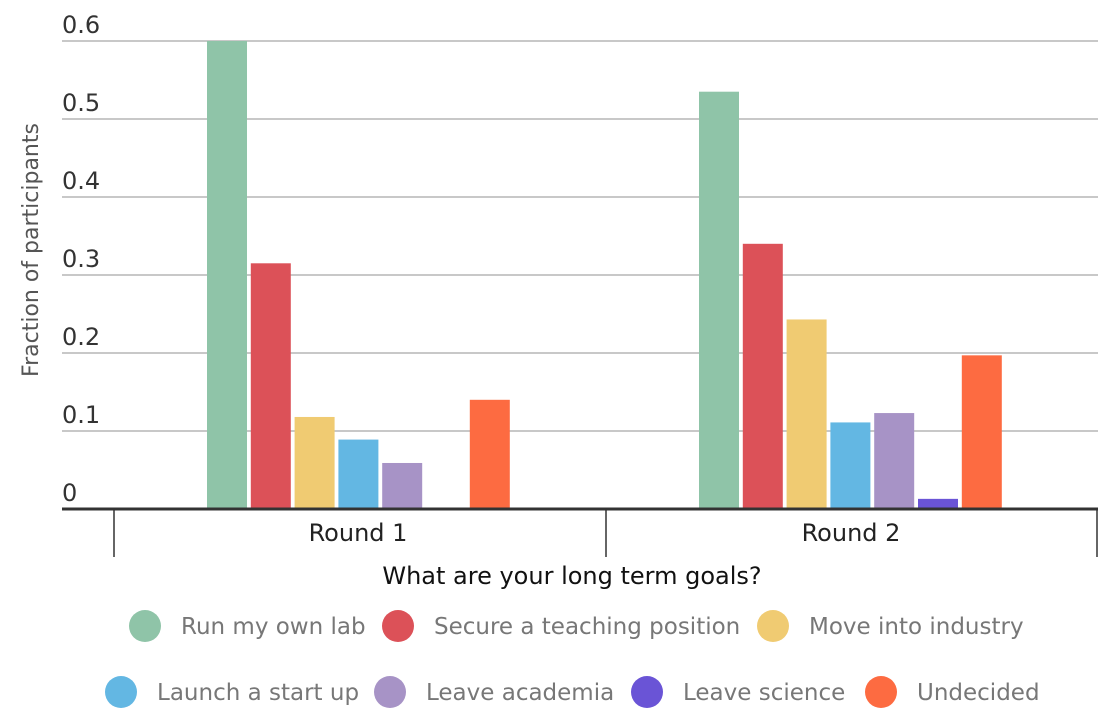  What do you see at coordinates (69, 493) in the screenshot?
I see `y-tick-label: 0` at bounding box center [69, 493].